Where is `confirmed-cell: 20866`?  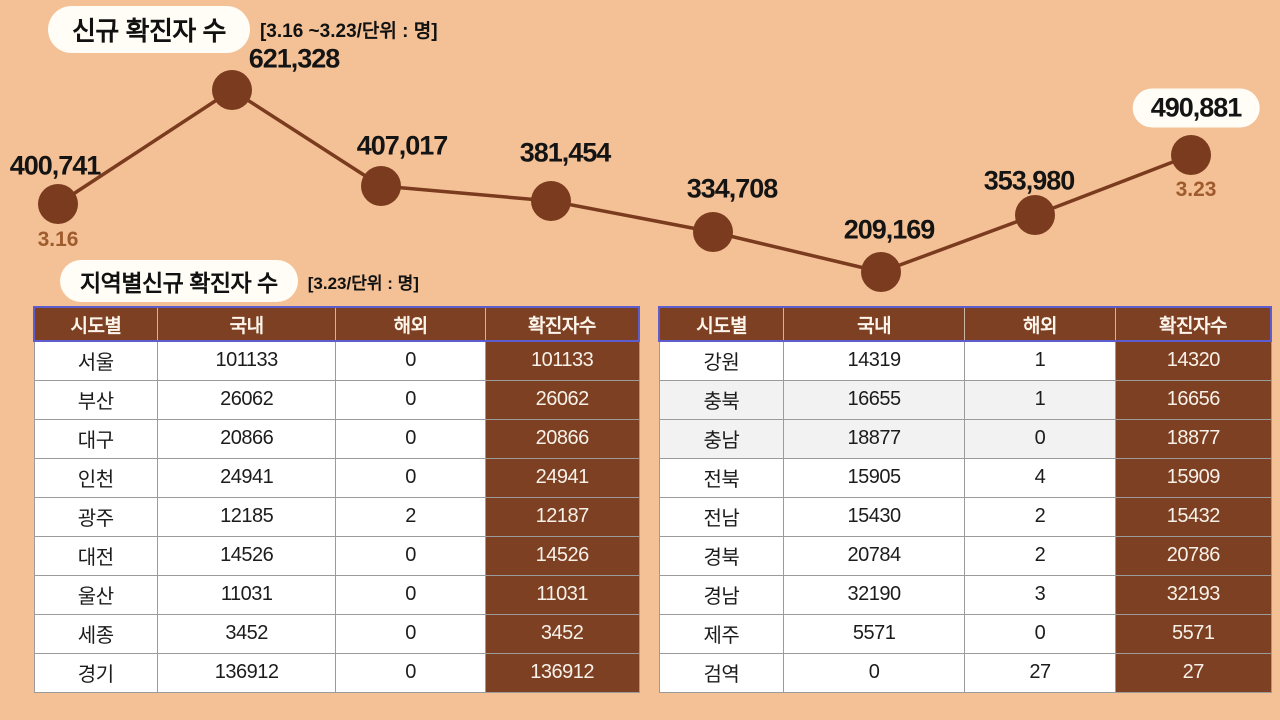
confirmed-cell: 20866 is located at coordinates (562, 438).